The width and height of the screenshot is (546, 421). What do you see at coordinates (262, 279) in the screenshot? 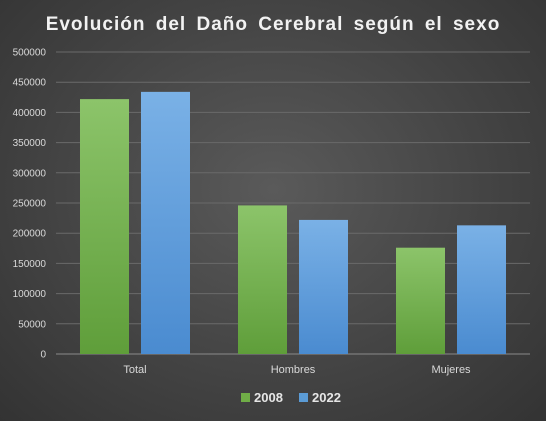
I see `bar-hombres-2008` at bounding box center [262, 279].